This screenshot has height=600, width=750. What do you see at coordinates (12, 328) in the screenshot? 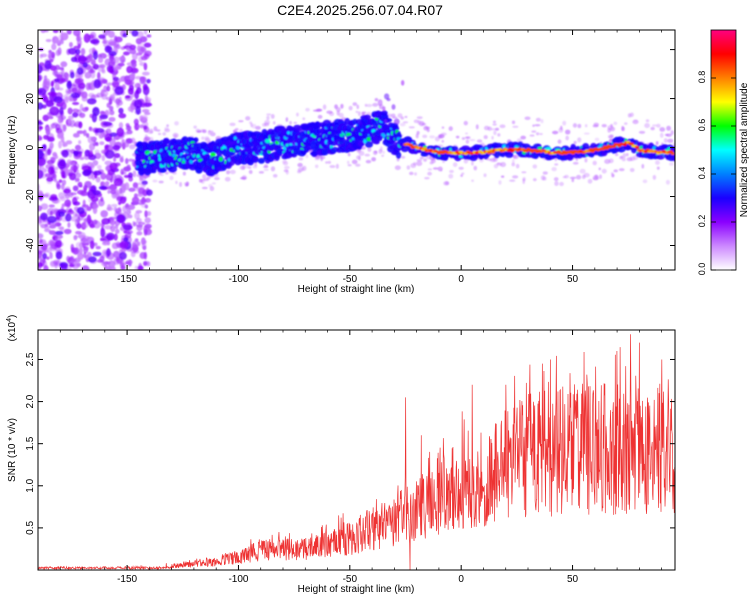
I see `snr-scale-label: (x104)` at bounding box center [12, 328].